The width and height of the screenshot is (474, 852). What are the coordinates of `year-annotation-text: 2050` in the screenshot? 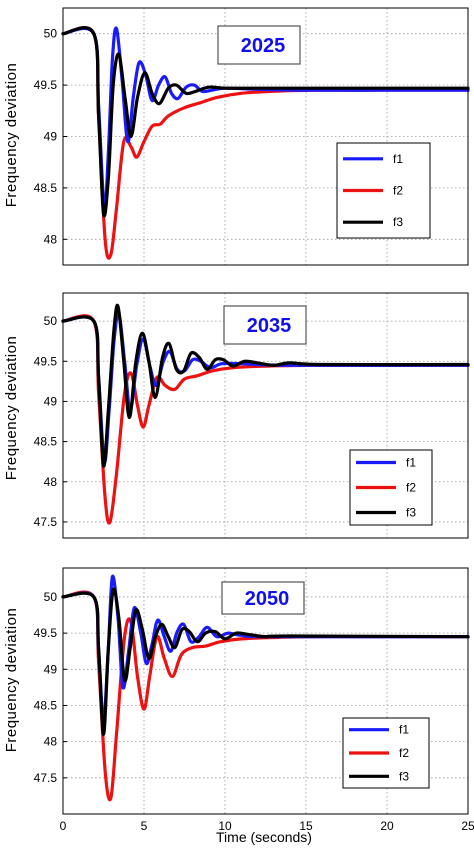 It's located at (267, 599).